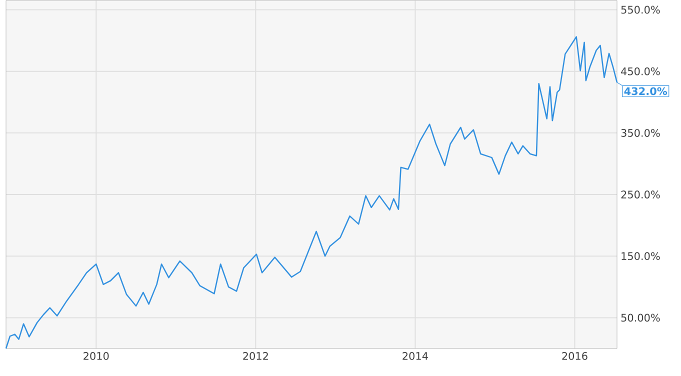 The width and height of the screenshot is (681, 376). Describe the element at coordinates (640, 317) in the screenshot. I see `y-tick-label: 50.00%` at that location.